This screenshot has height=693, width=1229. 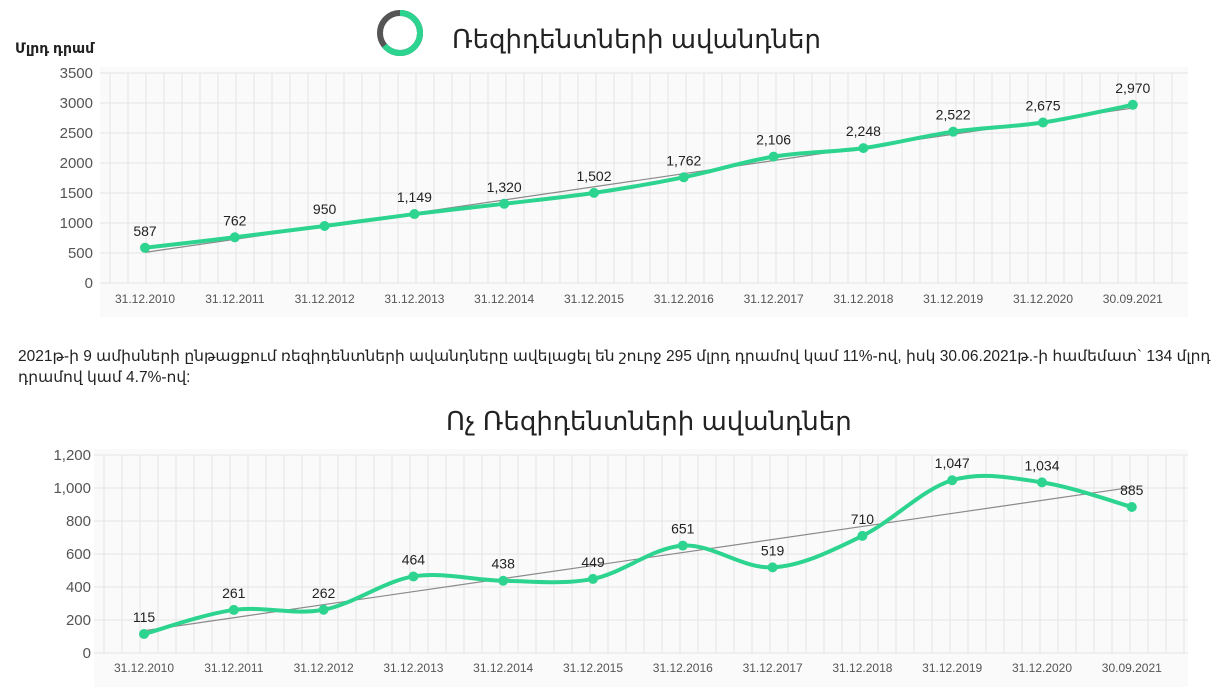 I want to click on data-label: 1,034, so click(x=1041, y=465).